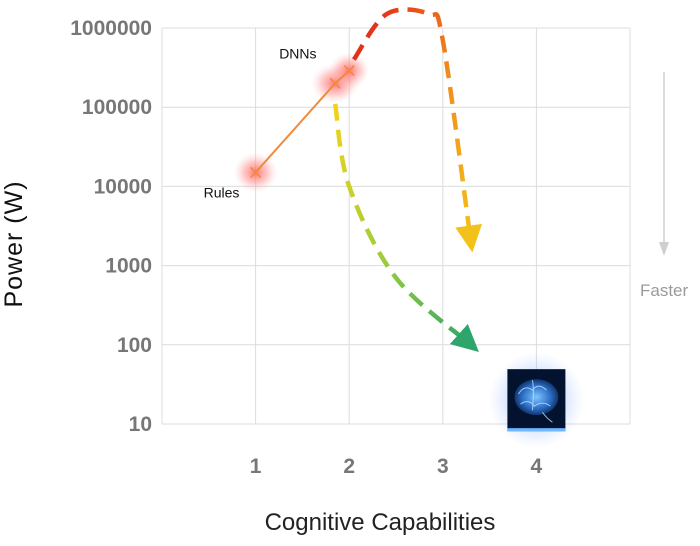 The width and height of the screenshot is (700, 546). What do you see at coordinates (417, 130) in the screenshot?
I see `trend-arrow-red-to-yellow` at bounding box center [417, 130].